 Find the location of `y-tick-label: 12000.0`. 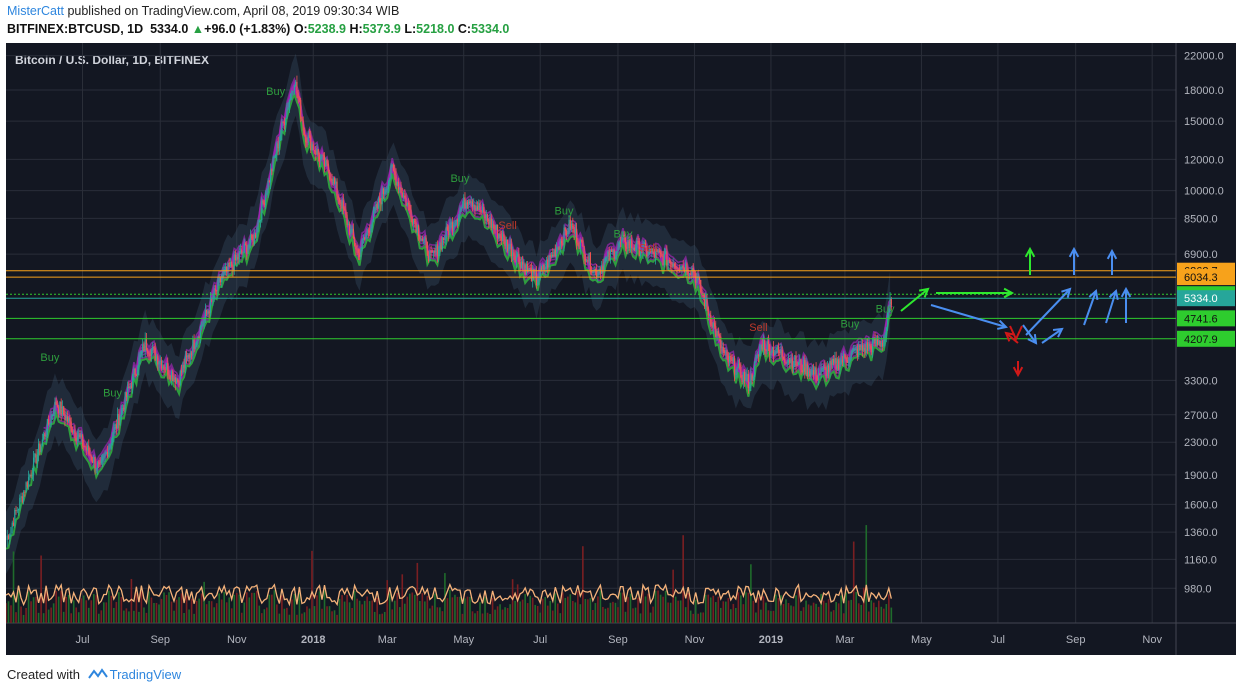

y-tick-label: 12000.0 is located at coordinates (1204, 160).